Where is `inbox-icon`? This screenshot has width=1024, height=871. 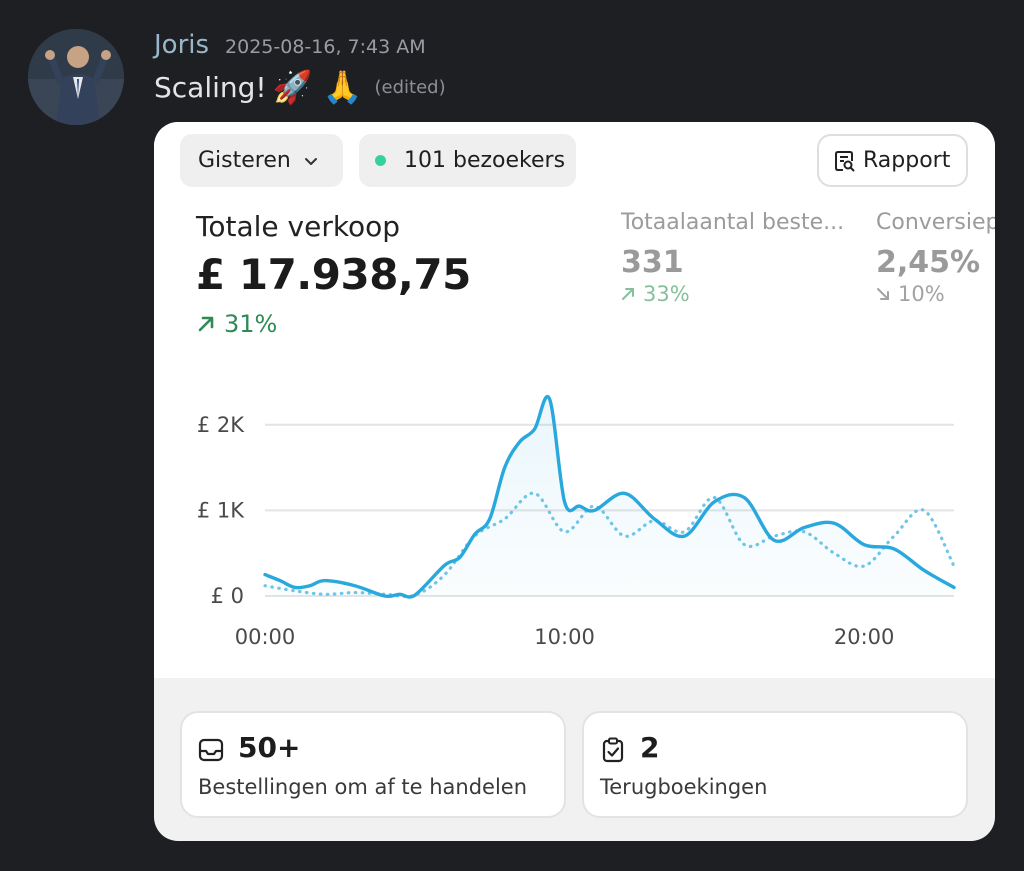
inbox-icon is located at coordinates (211, 750).